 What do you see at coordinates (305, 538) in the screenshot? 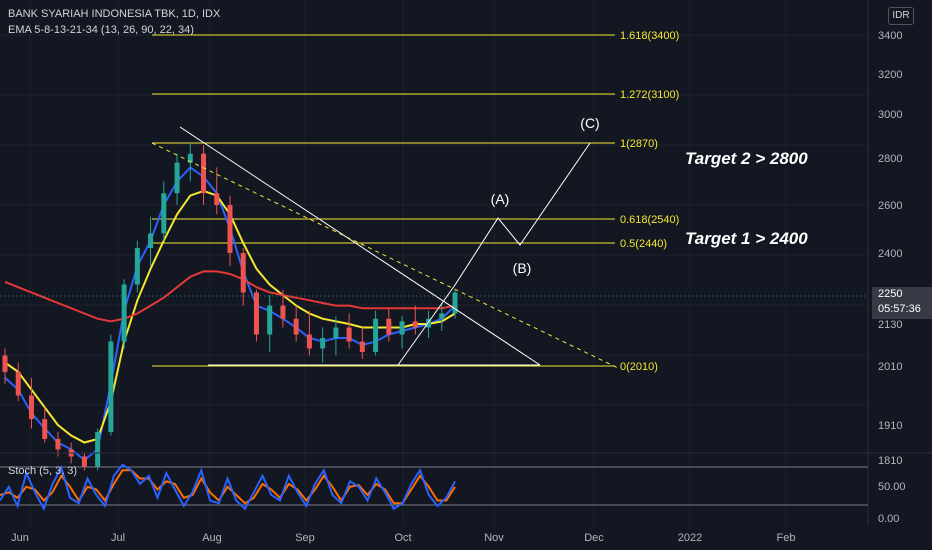
I see `time-label-3: Sep` at bounding box center [305, 538].